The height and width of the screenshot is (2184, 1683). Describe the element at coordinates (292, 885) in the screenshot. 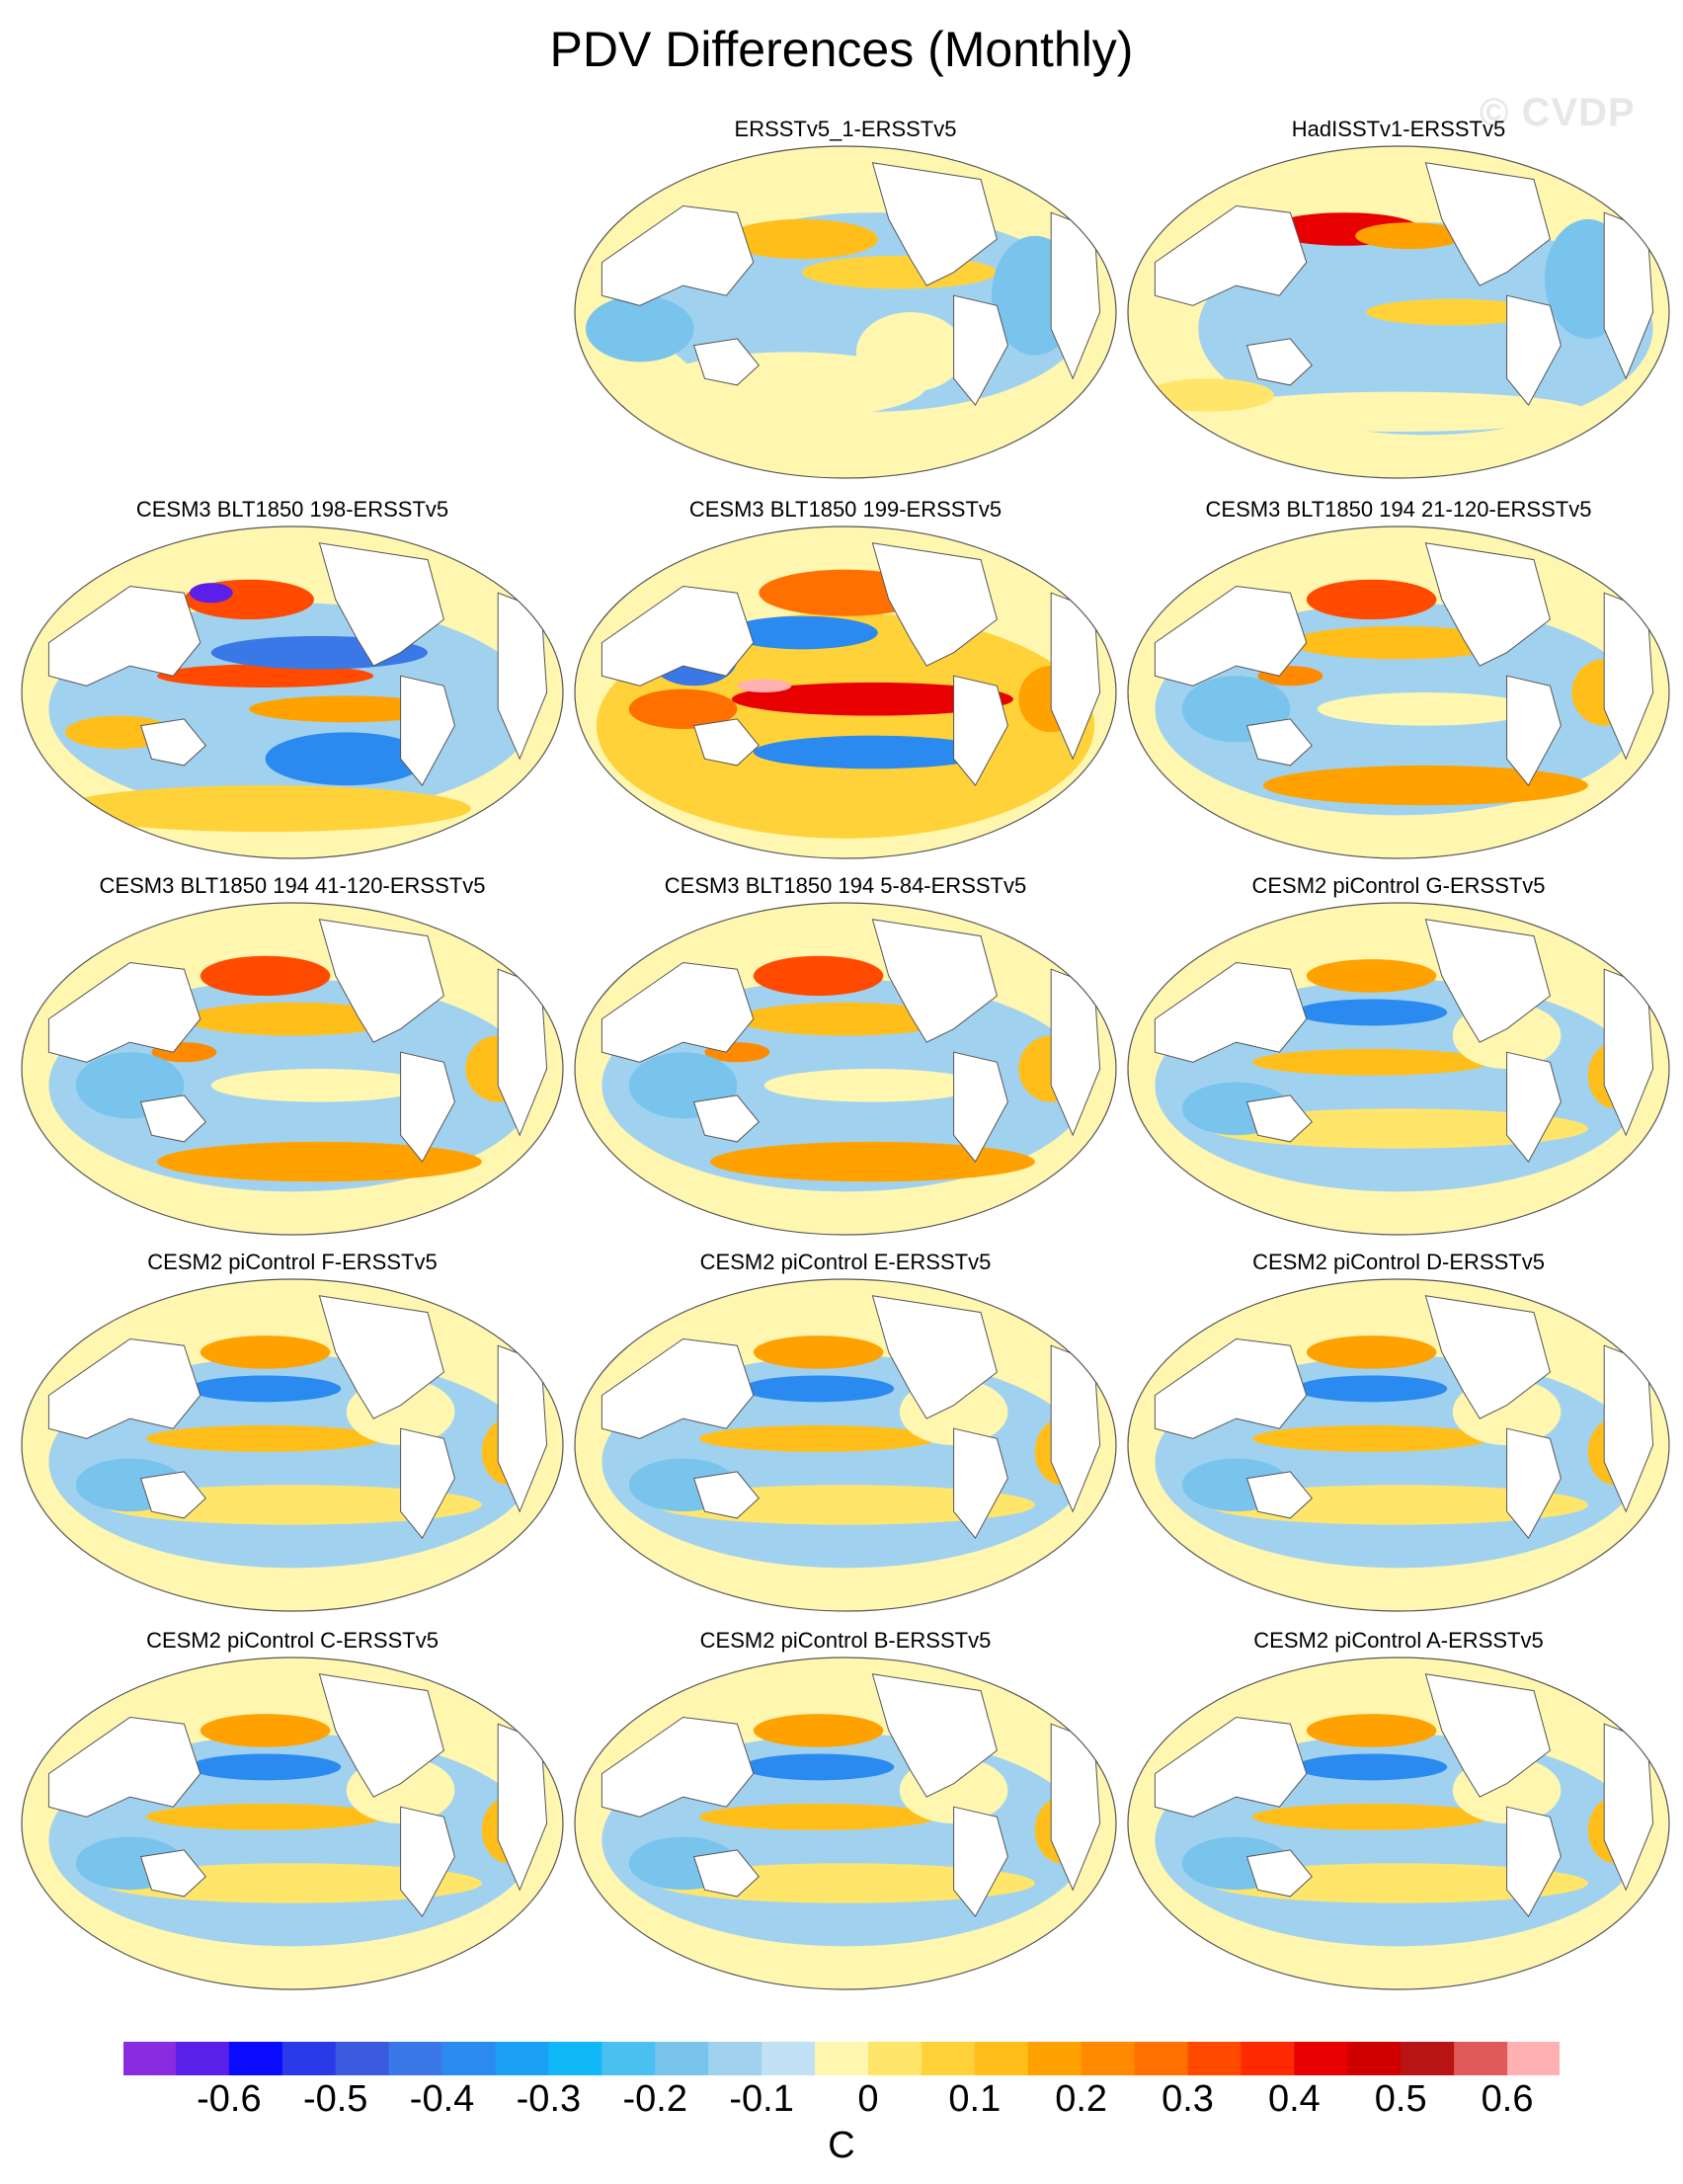

I see `map-panel-title: CESM3 BLT1850 194 41-120-ERSSTv5` at that location.